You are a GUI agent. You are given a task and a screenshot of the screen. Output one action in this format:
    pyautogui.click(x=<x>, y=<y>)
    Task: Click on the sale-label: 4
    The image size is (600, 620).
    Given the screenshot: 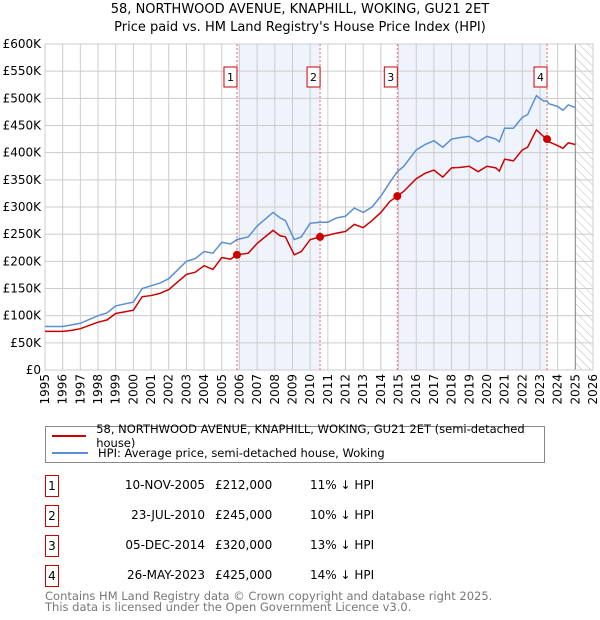 What is the action you would take?
    pyautogui.click(x=540, y=77)
    